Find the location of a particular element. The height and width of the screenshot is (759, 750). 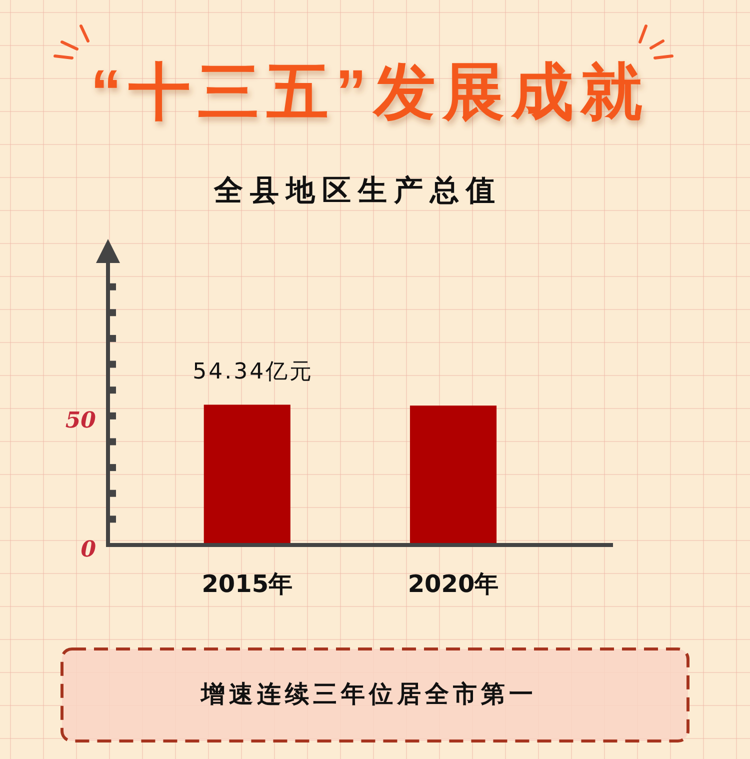

chart-subtitle: 全县地区生产总值 is located at coordinates (357, 190).